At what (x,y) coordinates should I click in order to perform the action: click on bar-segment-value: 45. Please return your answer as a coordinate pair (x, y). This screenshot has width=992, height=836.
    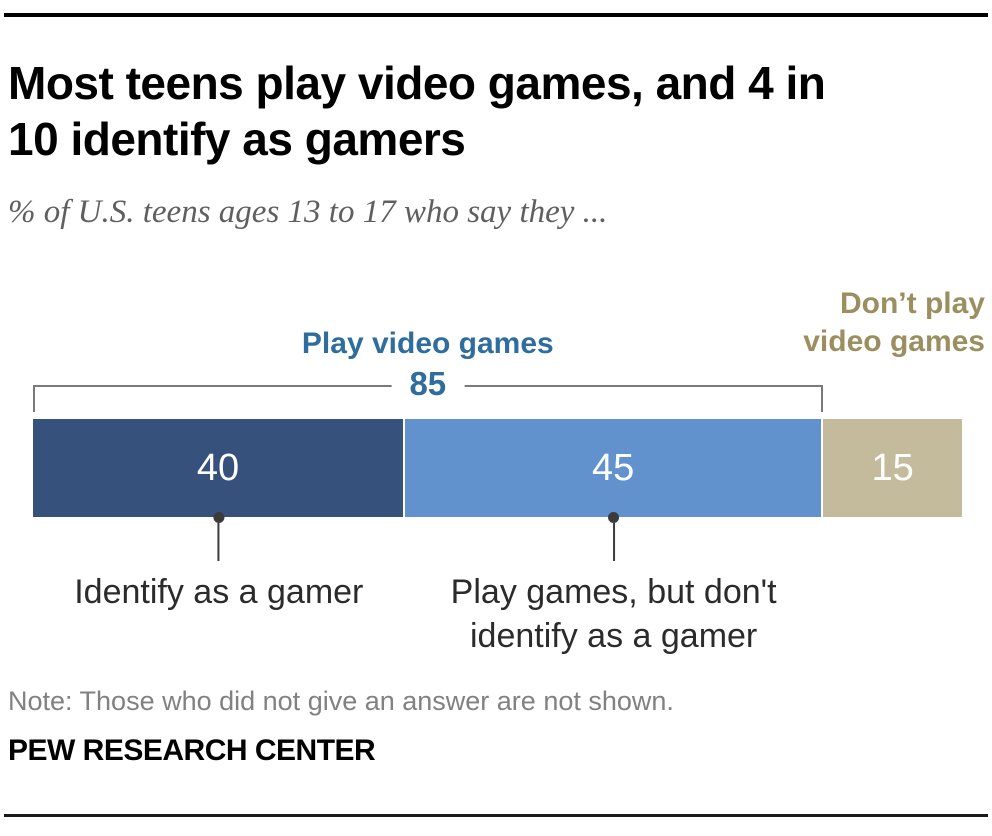
    Looking at the image, I should click on (613, 467).